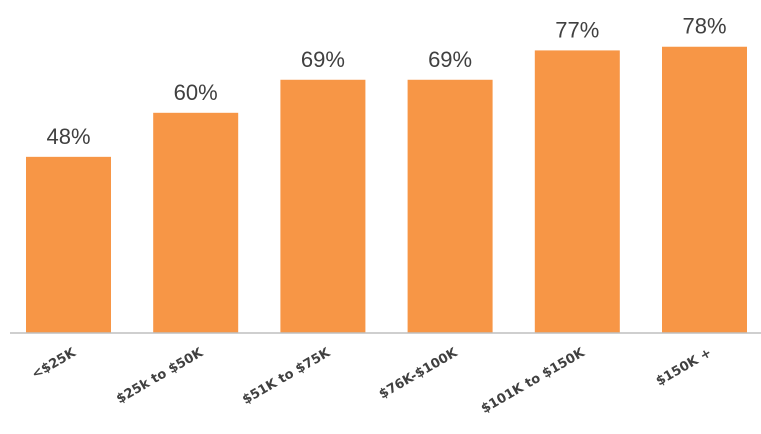 The height and width of the screenshot is (434, 761). What do you see at coordinates (287, 376) in the screenshot?
I see `x-tick-label: $51K to $75K` at bounding box center [287, 376].